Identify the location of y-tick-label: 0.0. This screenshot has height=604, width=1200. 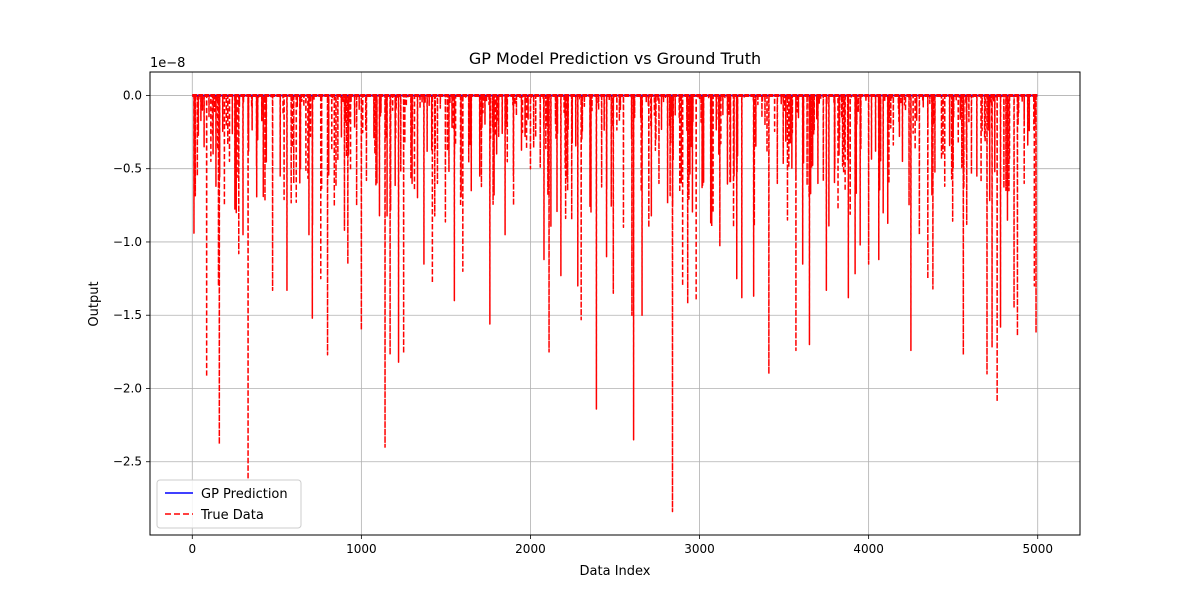
(132, 95).